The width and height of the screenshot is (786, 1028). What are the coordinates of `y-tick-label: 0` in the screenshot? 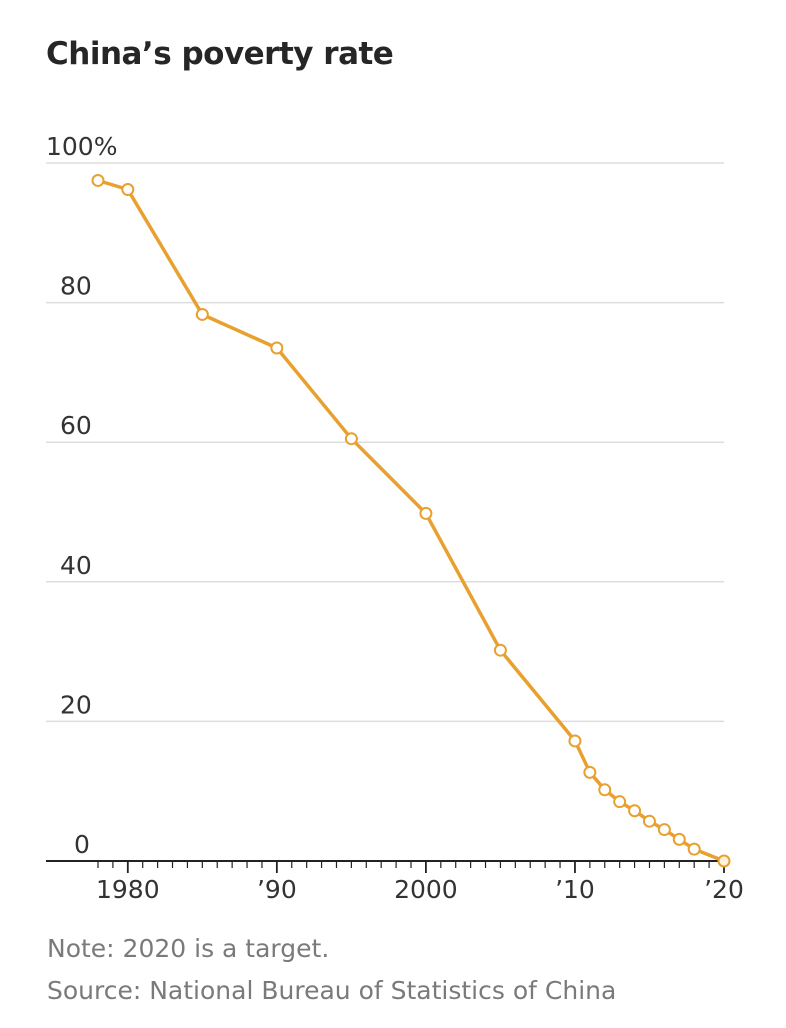 It's located at (82, 844).